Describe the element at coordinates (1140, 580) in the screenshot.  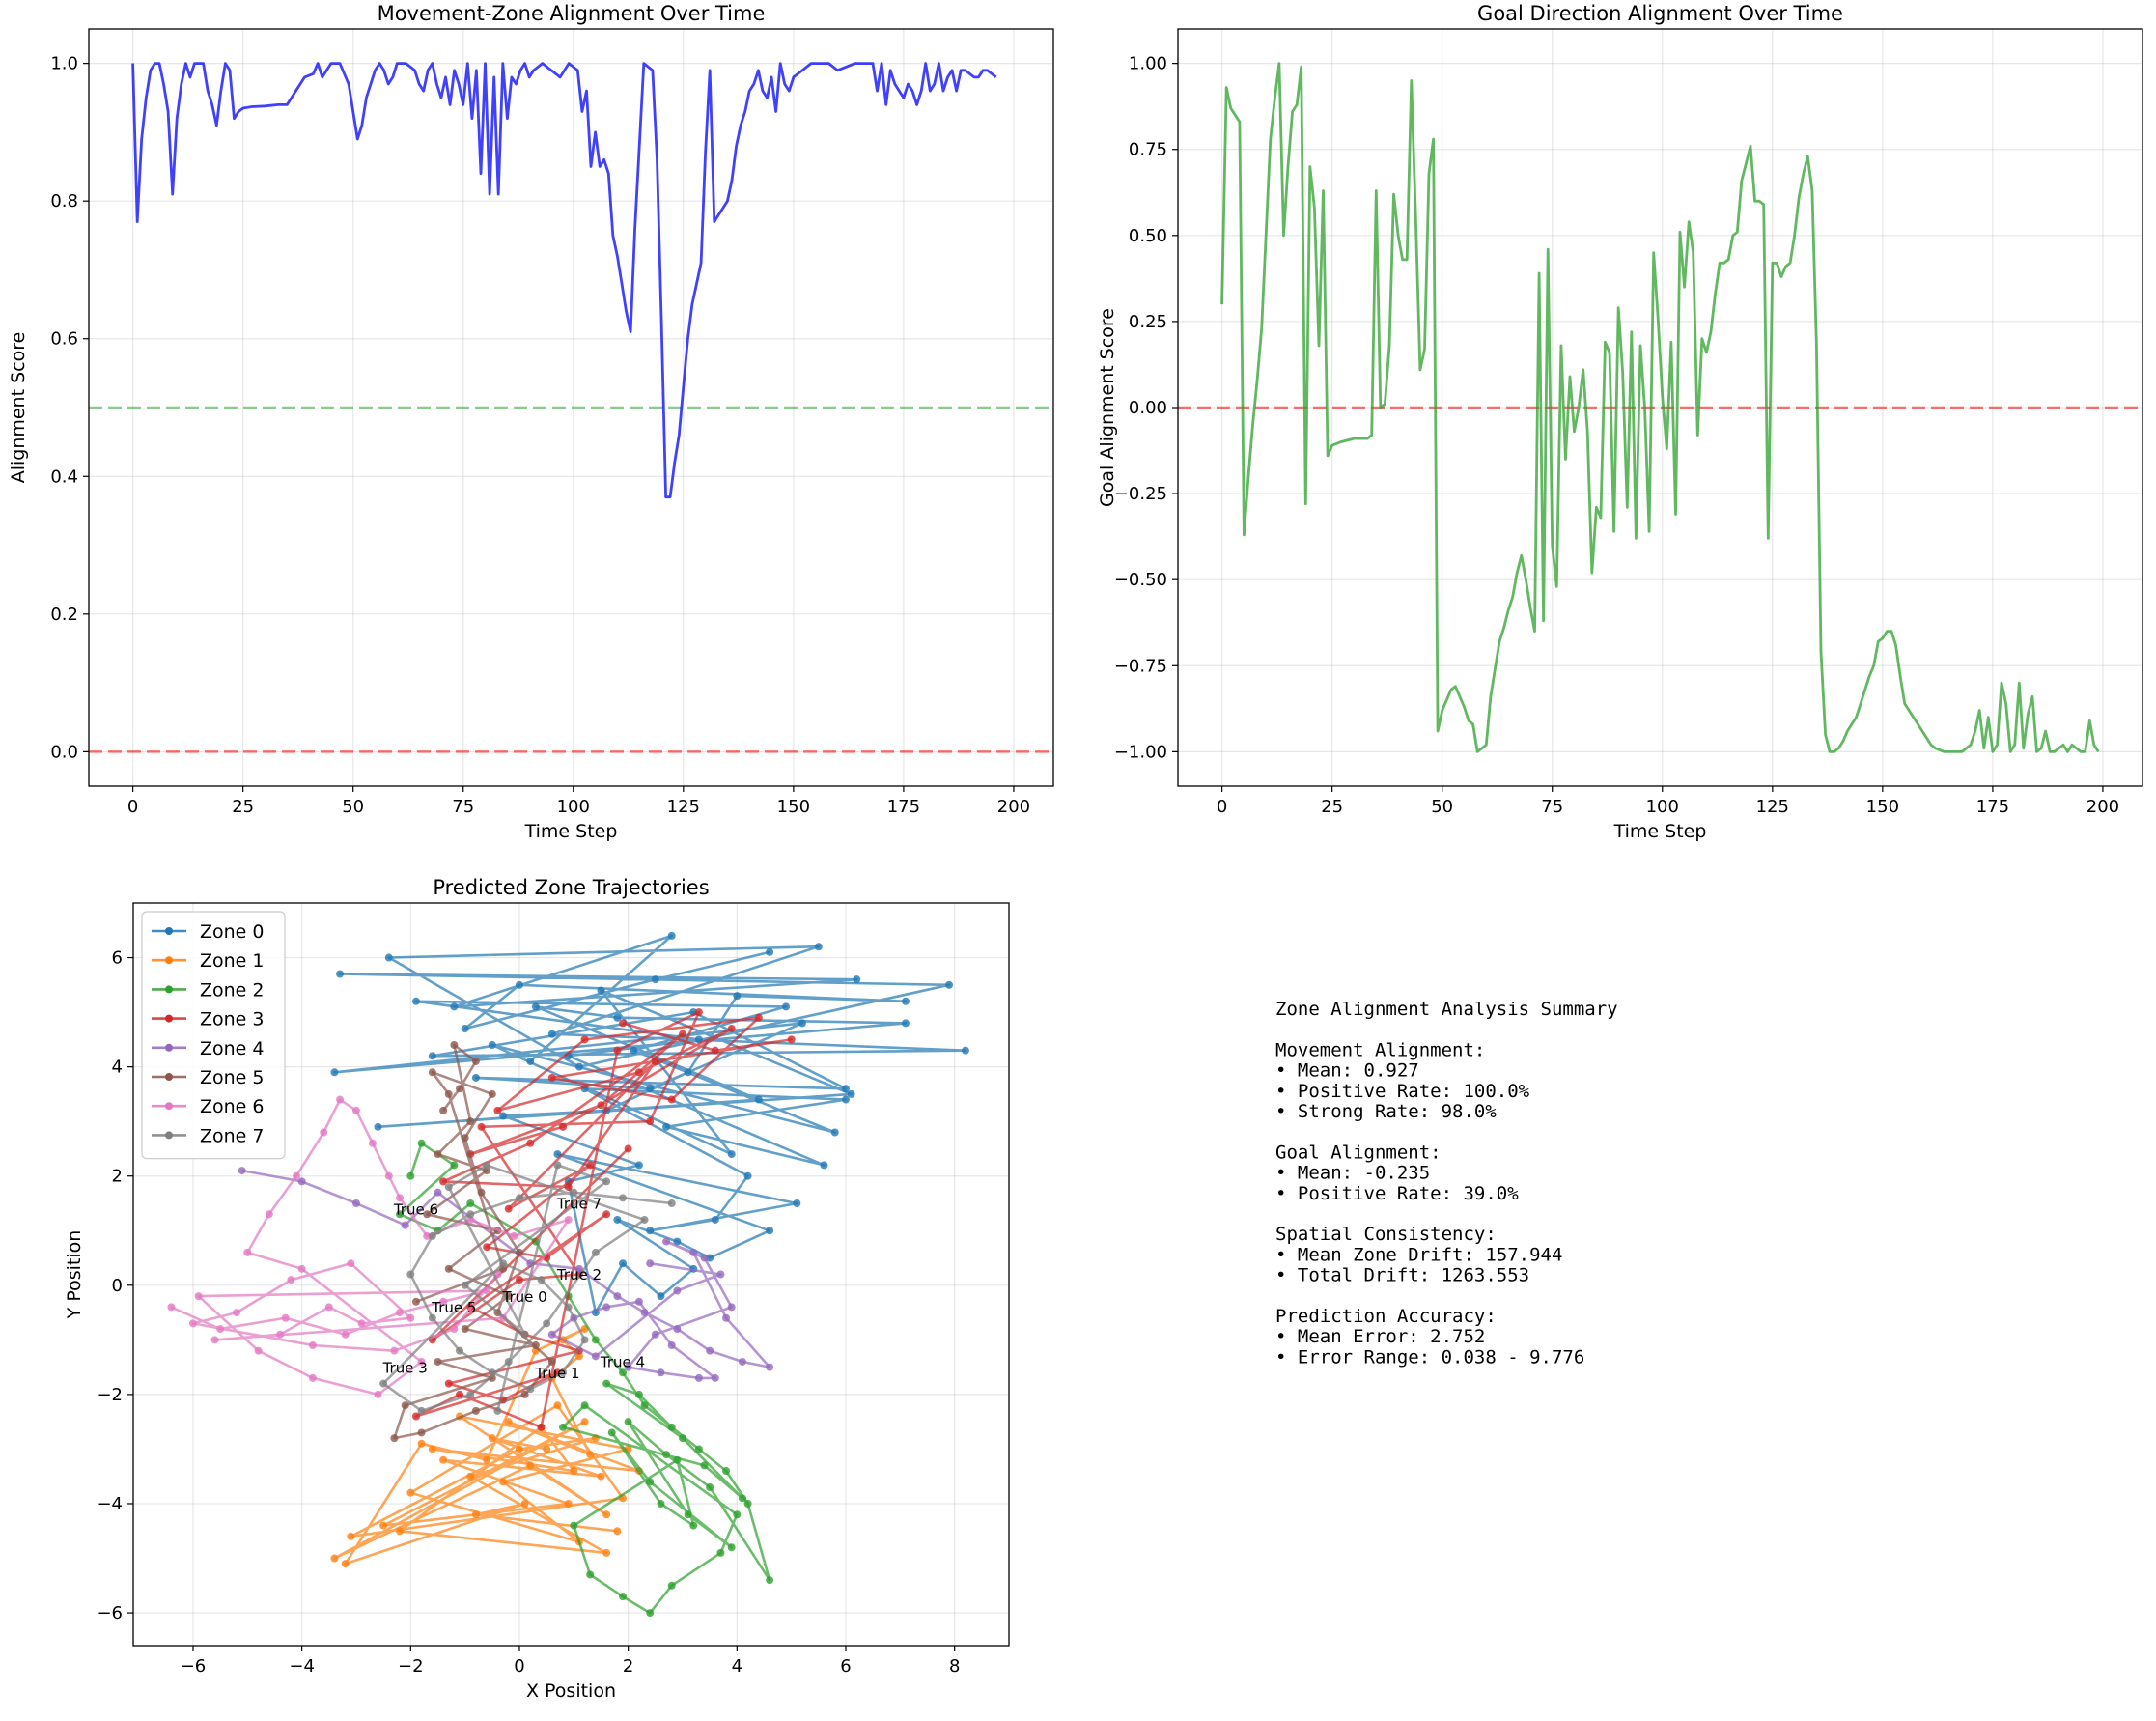
I see `y-tick-label: −0.50` at that location.